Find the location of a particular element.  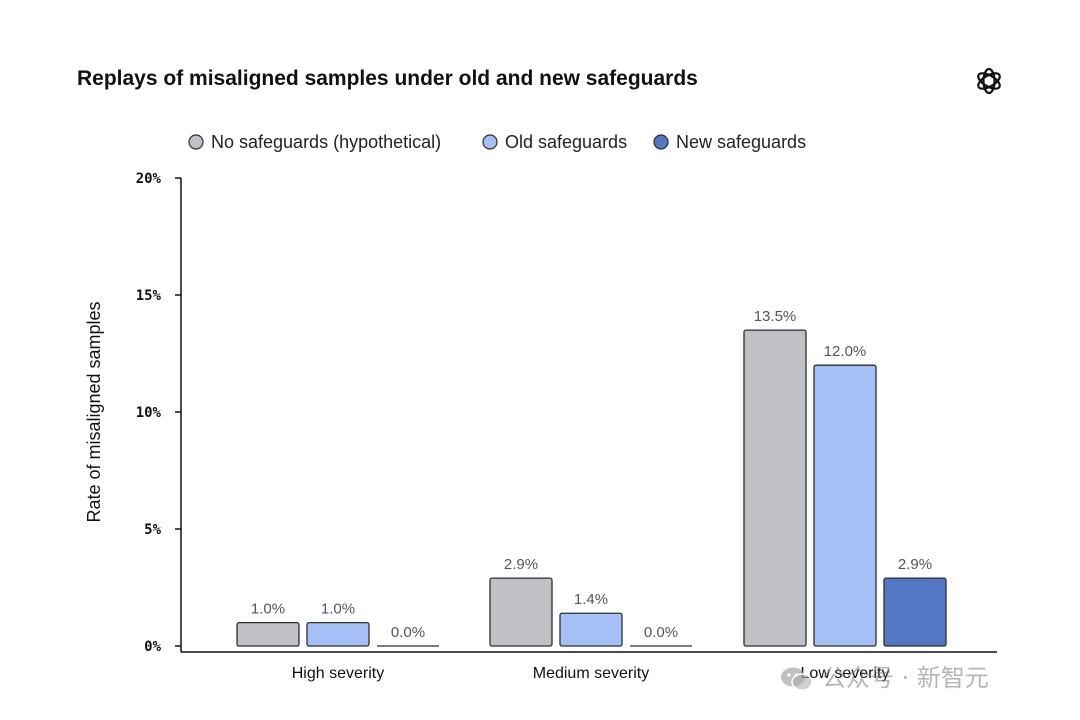

y-axis: 0% 5% 10% 15% 20% is located at coordinates (159, 413).